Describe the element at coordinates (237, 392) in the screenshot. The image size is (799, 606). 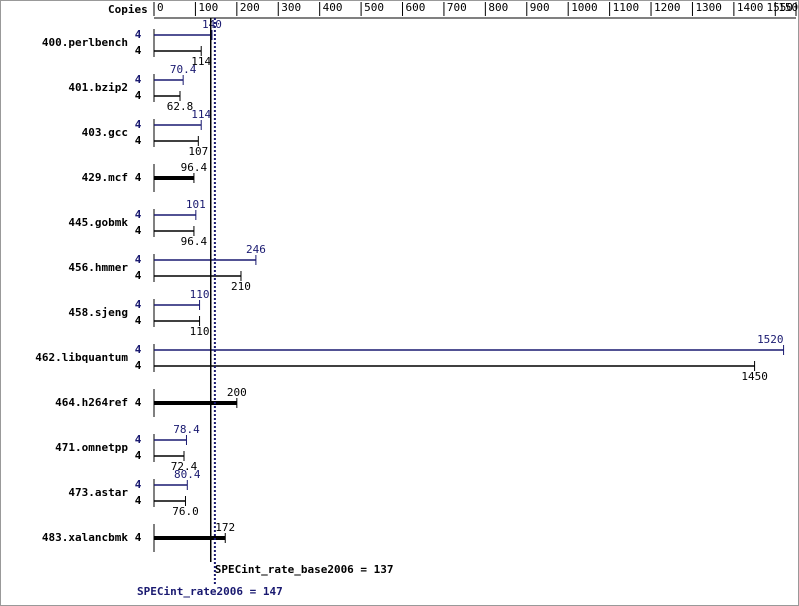
I see `value-label: 200` at that location.